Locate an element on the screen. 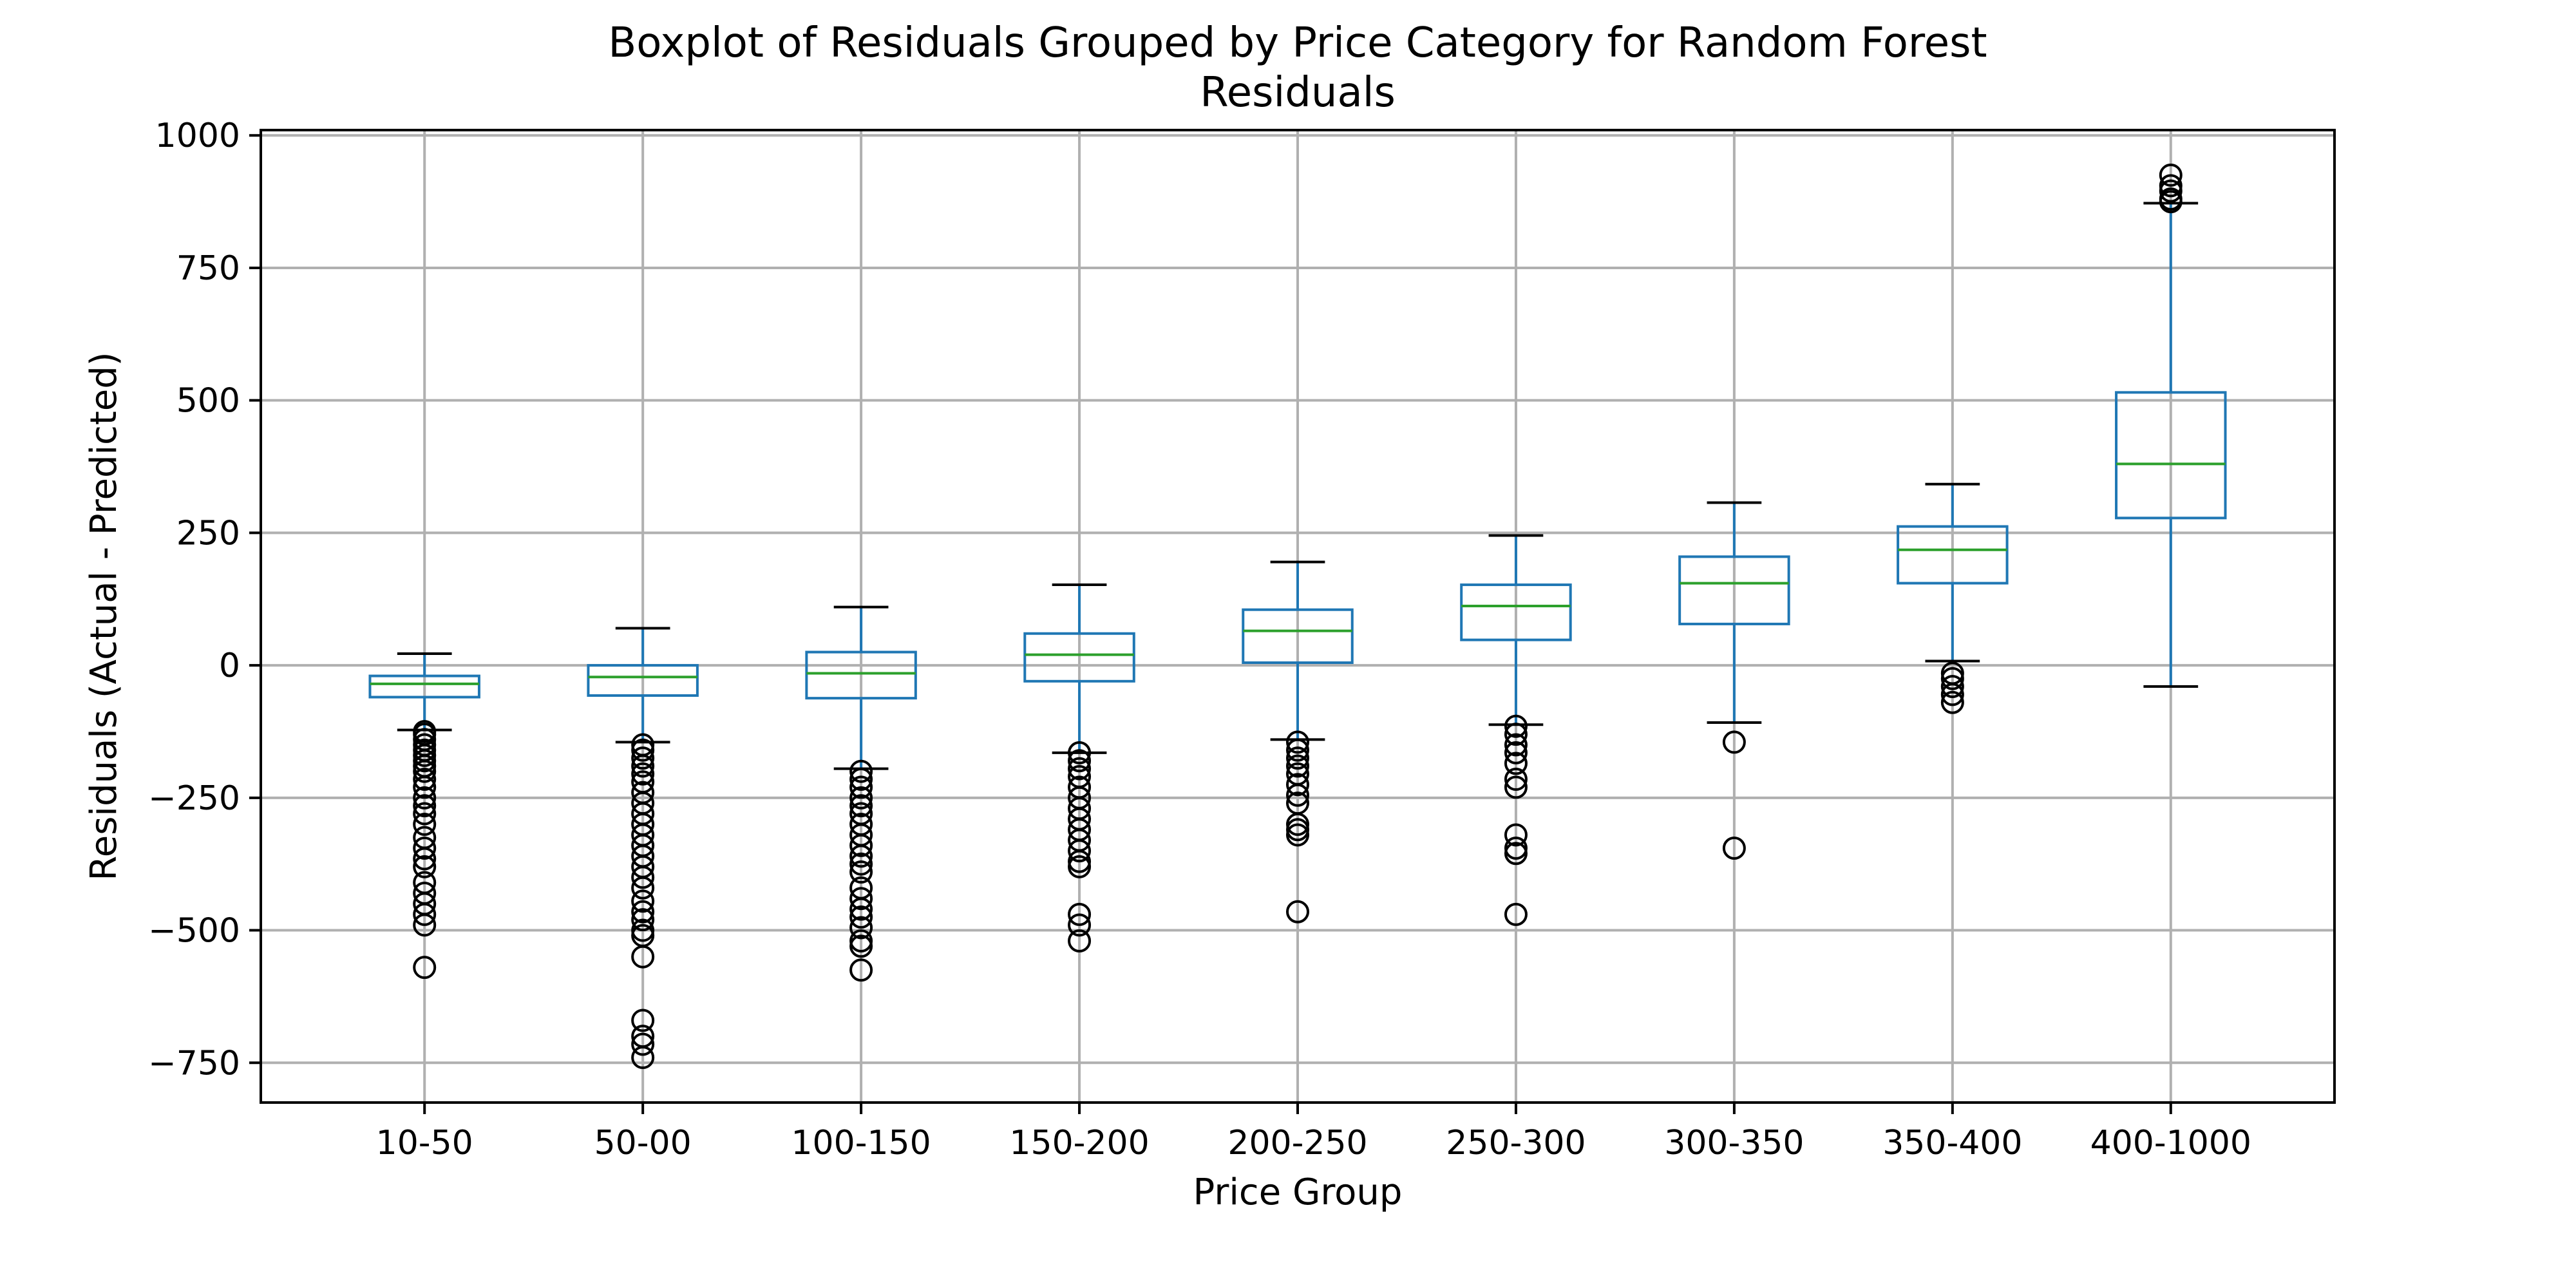  x-tick-label: 150-200 is located at coordinates (1079, 1143).